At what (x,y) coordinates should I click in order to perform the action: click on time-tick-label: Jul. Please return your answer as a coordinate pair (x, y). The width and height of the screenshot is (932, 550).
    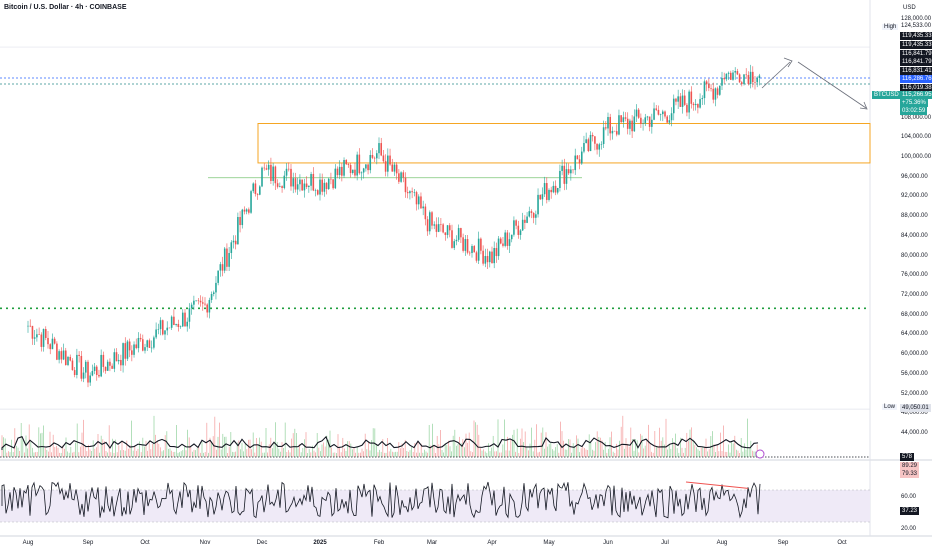
    Looking at the image, I should click on (665, 543).